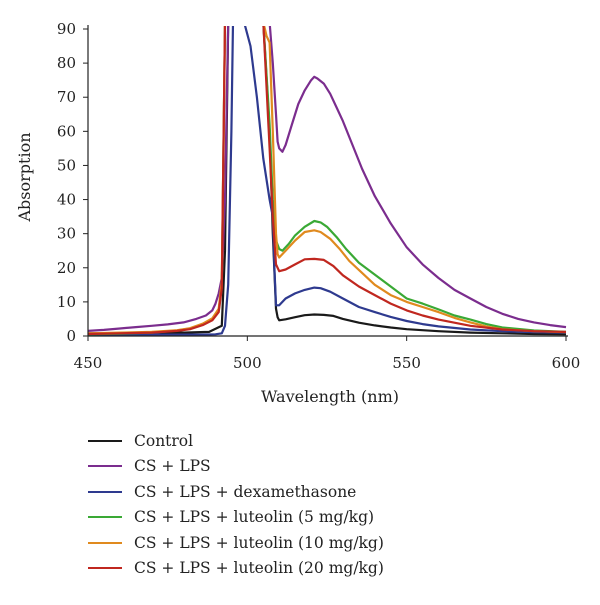 The image size is (600, 605). Describe the element at coordinates (254, 517) in the screenshot. I see `legend-label: CS + LPS + luteolin (5 mg/kg)` at that location.